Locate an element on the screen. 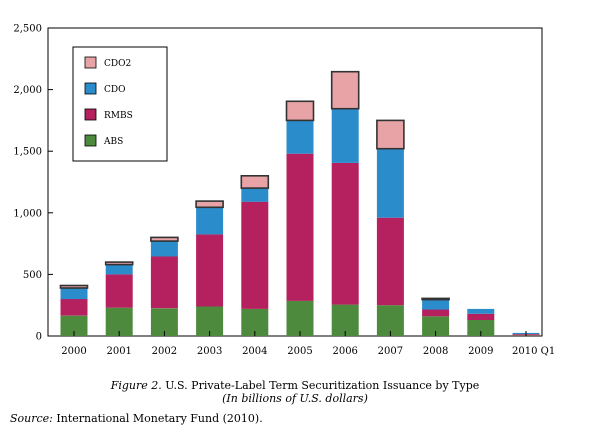  bar-rmbs-2003 is located at coordinates (210, 270).